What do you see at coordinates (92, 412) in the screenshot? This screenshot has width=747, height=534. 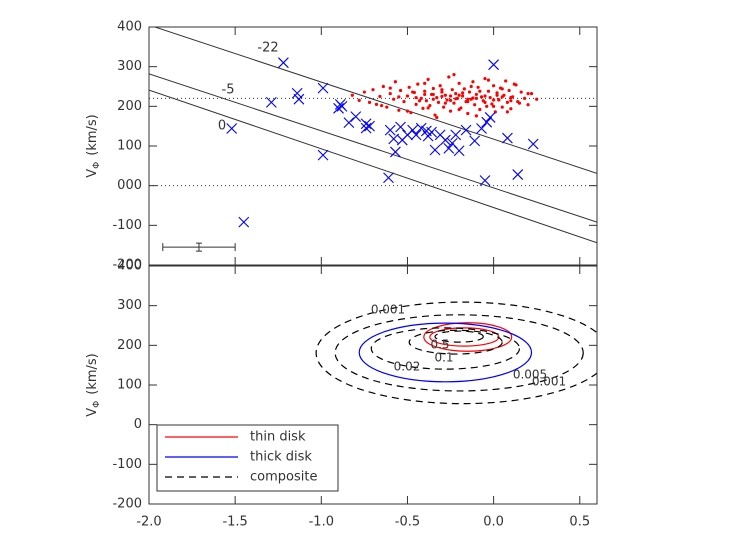 I see `y-label-symbol: V` at bounding box center [92, 412].